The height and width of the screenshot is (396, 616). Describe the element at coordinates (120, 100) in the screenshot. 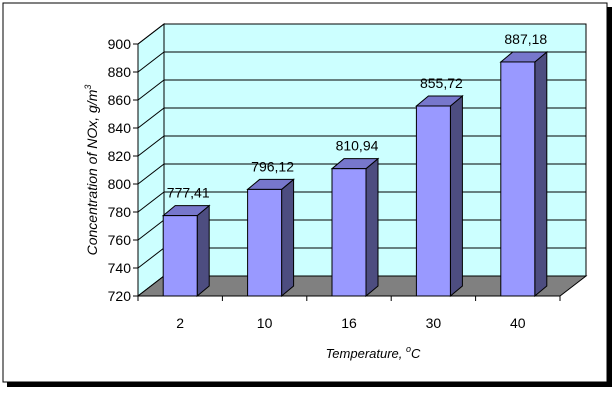

I see `y-tick-label: 860` at that location.